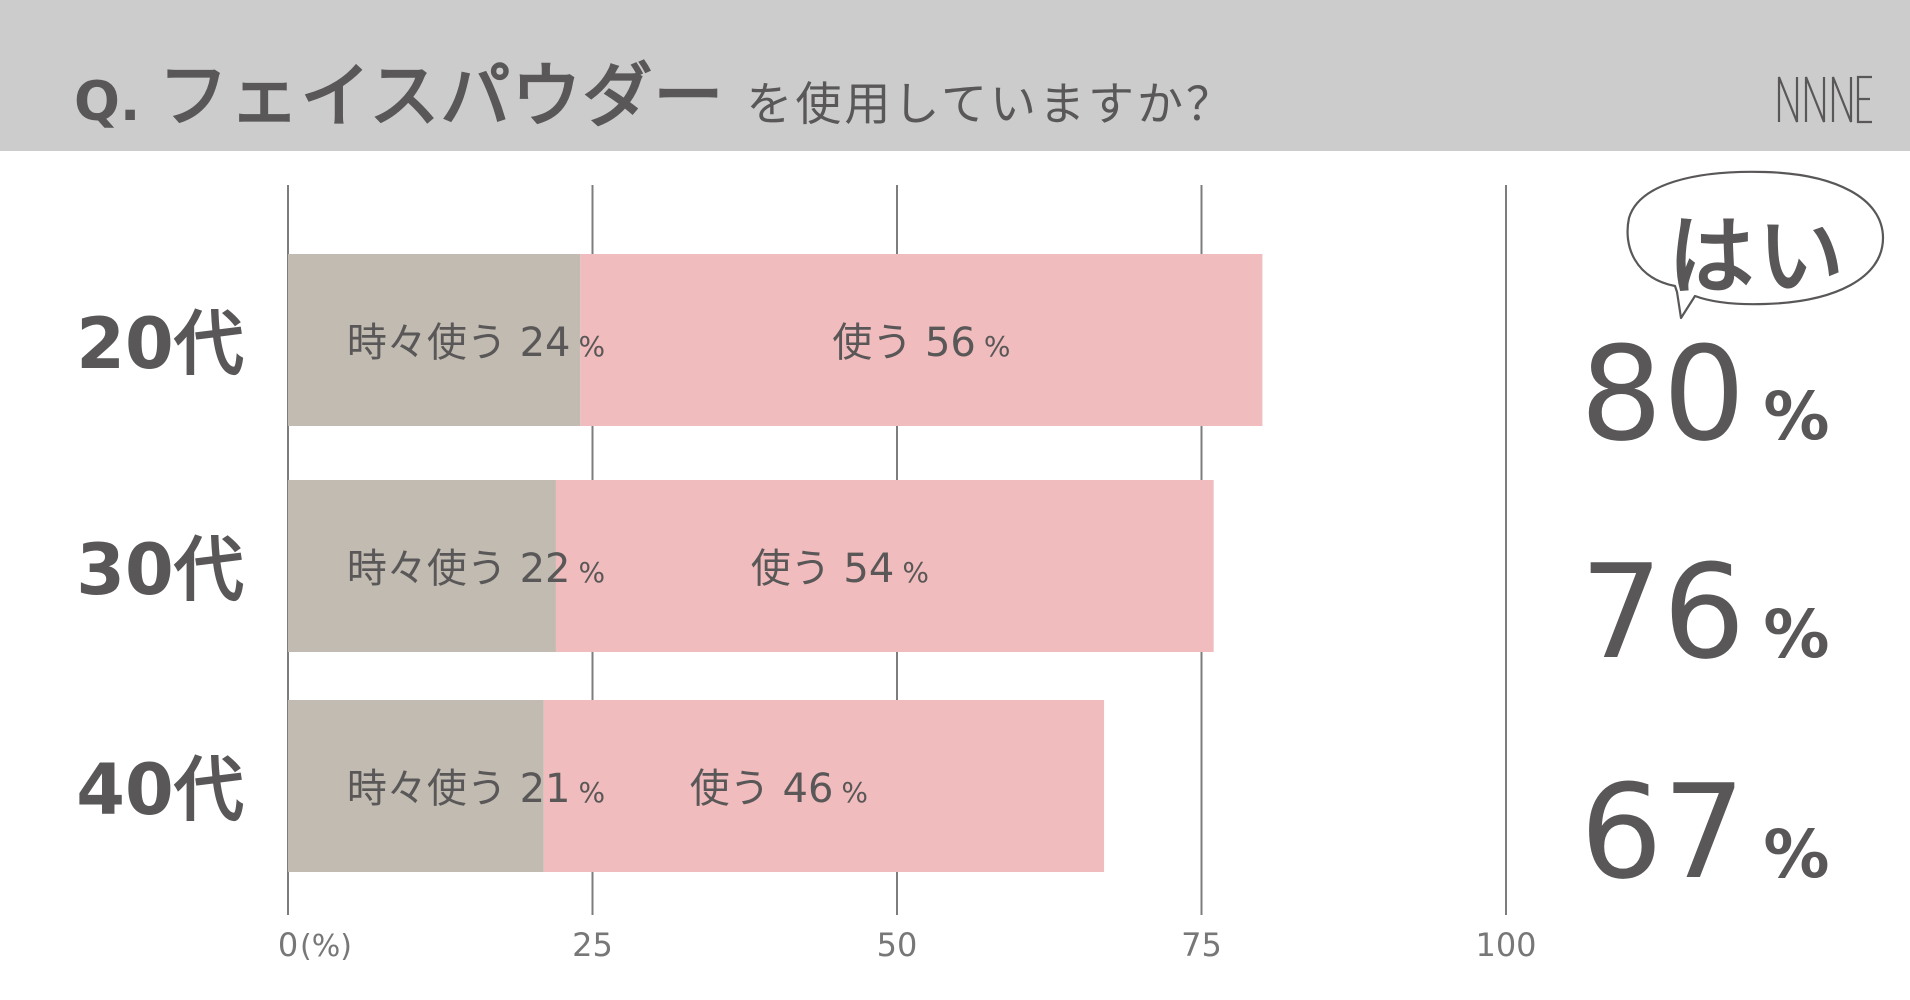  Describe the element at coordinates (1505, 945) in the screenshot. I see `x-tick-label: 100` at that location.